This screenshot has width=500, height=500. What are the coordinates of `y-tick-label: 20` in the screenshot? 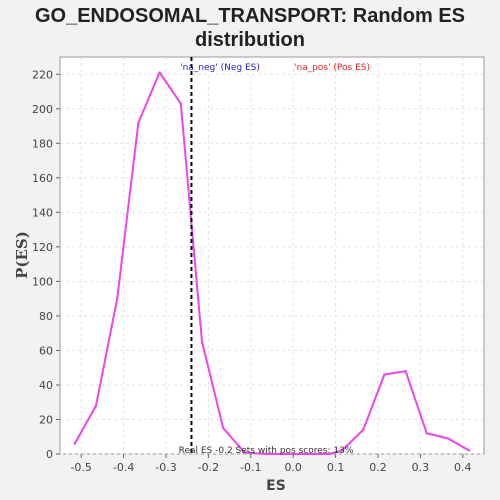 It's located at (46, 419).